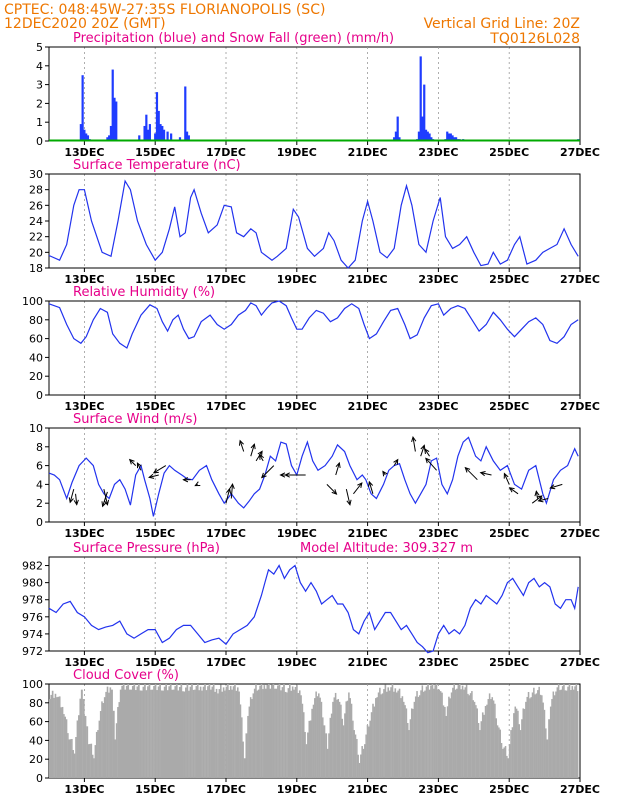 The width and height of the screenshot is (618, 800). I want to click on precip-ytick-label: 0, so click(39, 141).